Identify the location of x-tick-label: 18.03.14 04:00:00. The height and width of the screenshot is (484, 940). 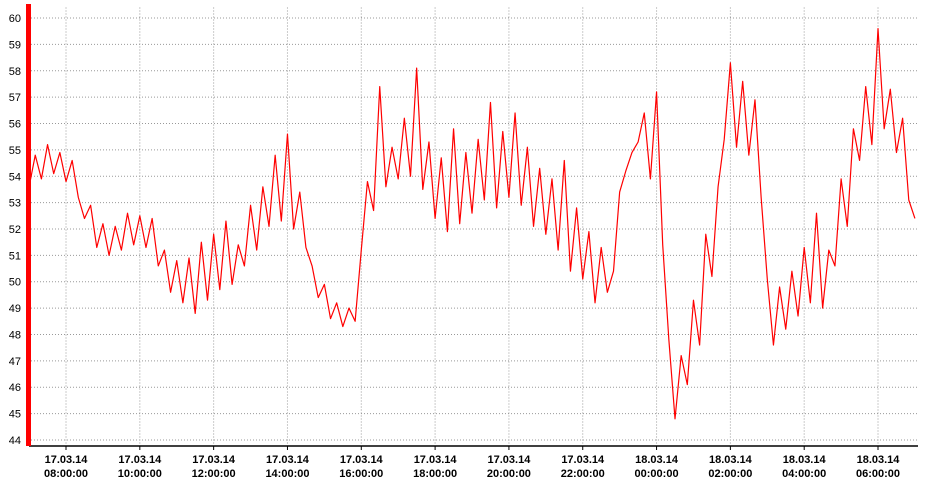
(804, 467).